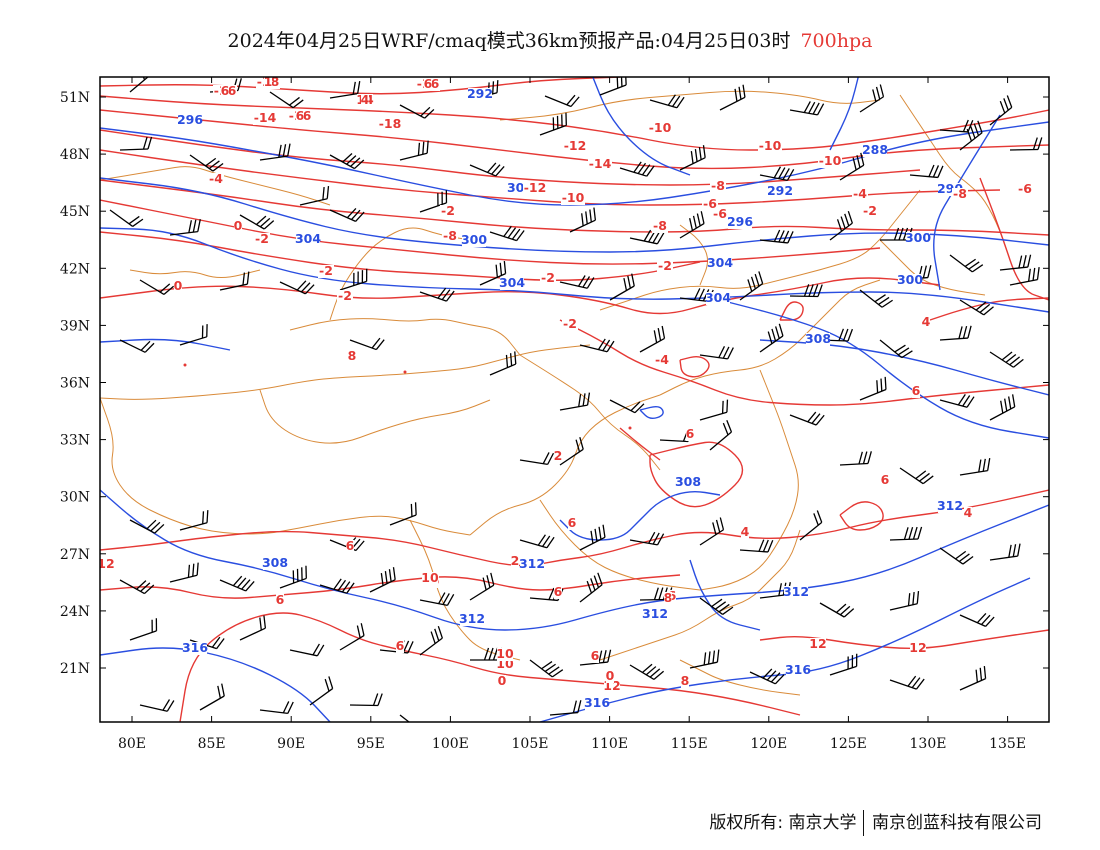 The height and width of the screenshot is (850, 1100). What do you see at coordinates (75, 669) in the screenshot?
I see `lat-tick-label: 21N` at bounding box center [75, 669].